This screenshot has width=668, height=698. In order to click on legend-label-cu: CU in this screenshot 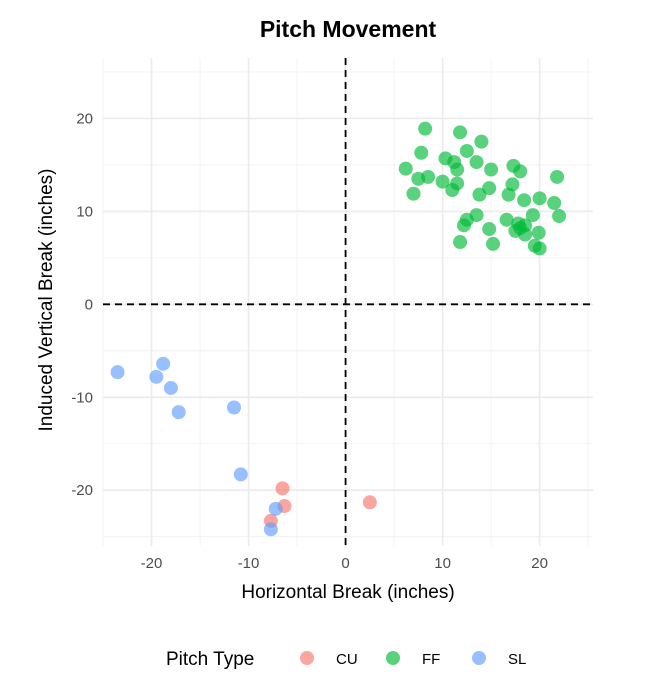, I will do `click(347, 659)`.